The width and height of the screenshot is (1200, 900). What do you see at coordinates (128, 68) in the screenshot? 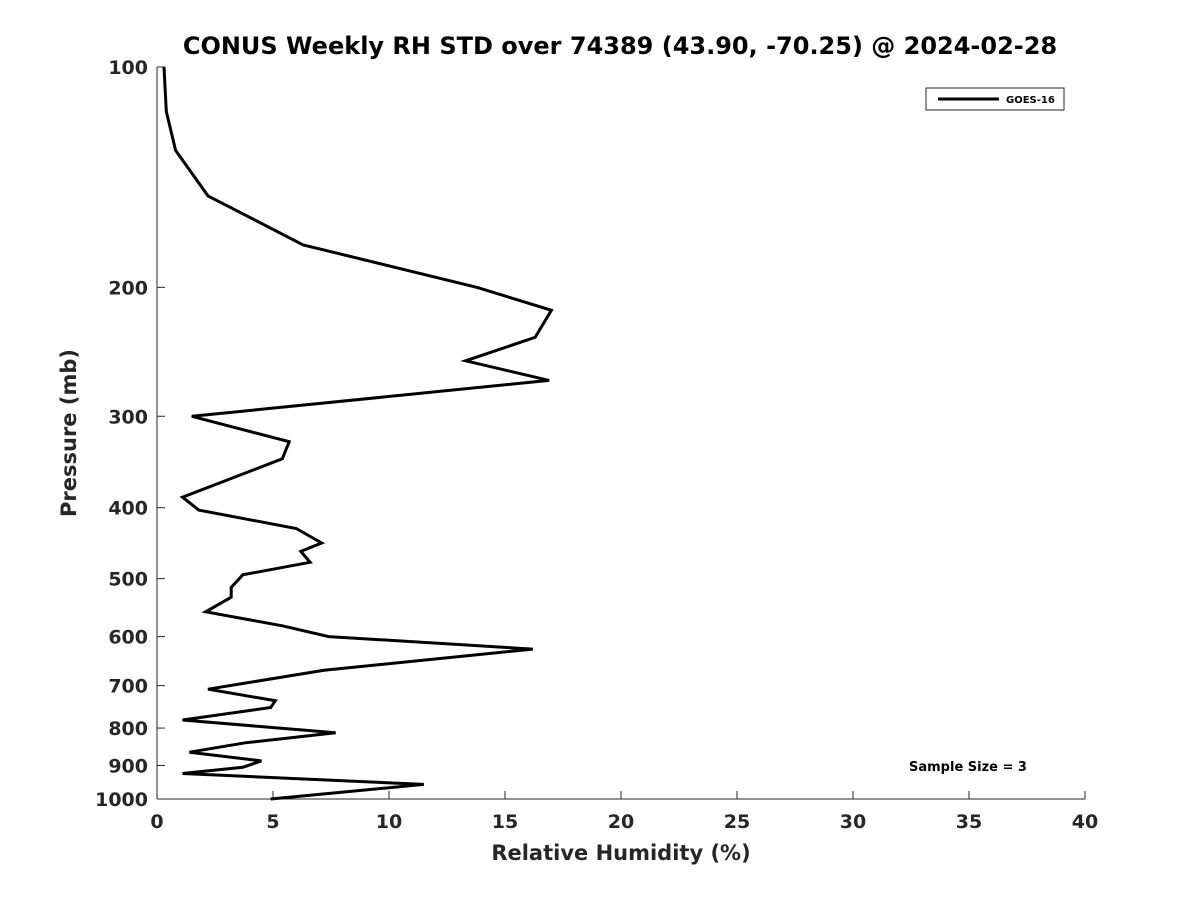
I see `y-tick-label: 100` at bounding box center [128, 68].